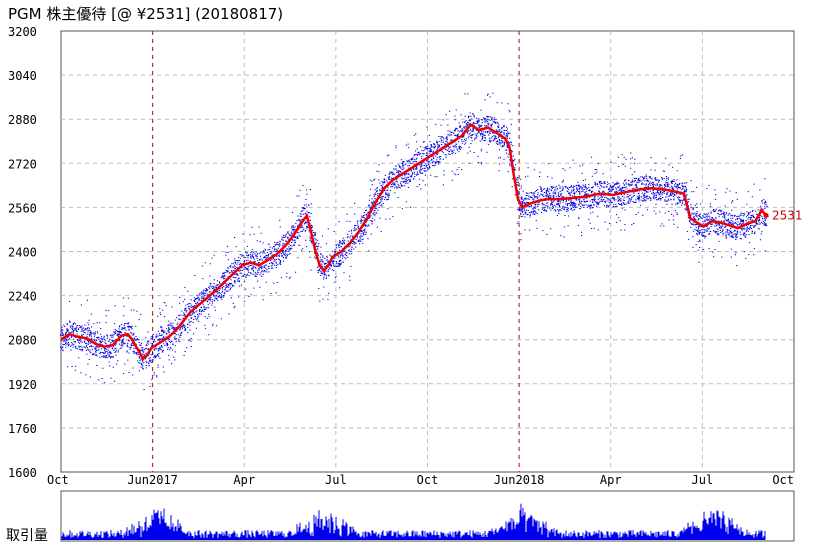  Describe the element at coordinates (22, 32) in the screenshot. I see `y-tick-label: 3200` at that location.